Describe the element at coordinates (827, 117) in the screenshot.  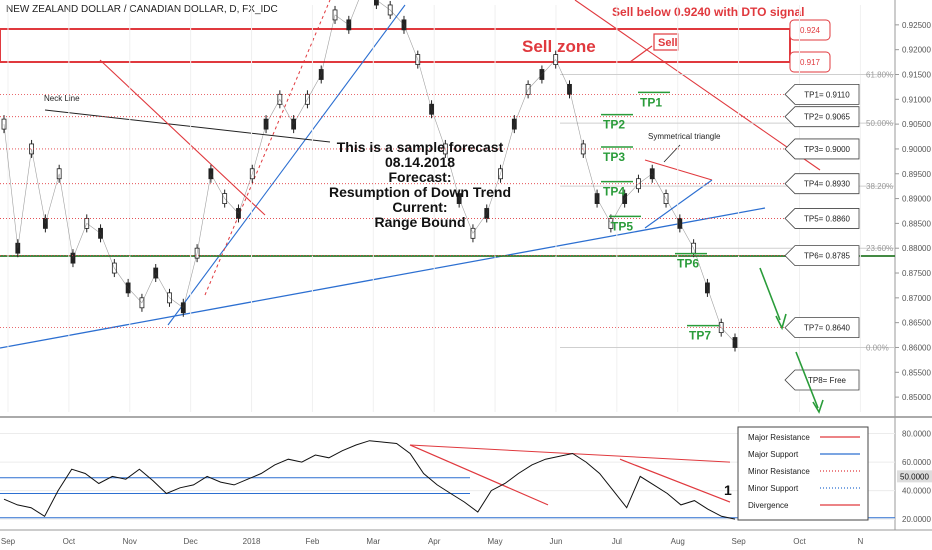
I see `tp-value-label: TP2= 0.9065` at that location.